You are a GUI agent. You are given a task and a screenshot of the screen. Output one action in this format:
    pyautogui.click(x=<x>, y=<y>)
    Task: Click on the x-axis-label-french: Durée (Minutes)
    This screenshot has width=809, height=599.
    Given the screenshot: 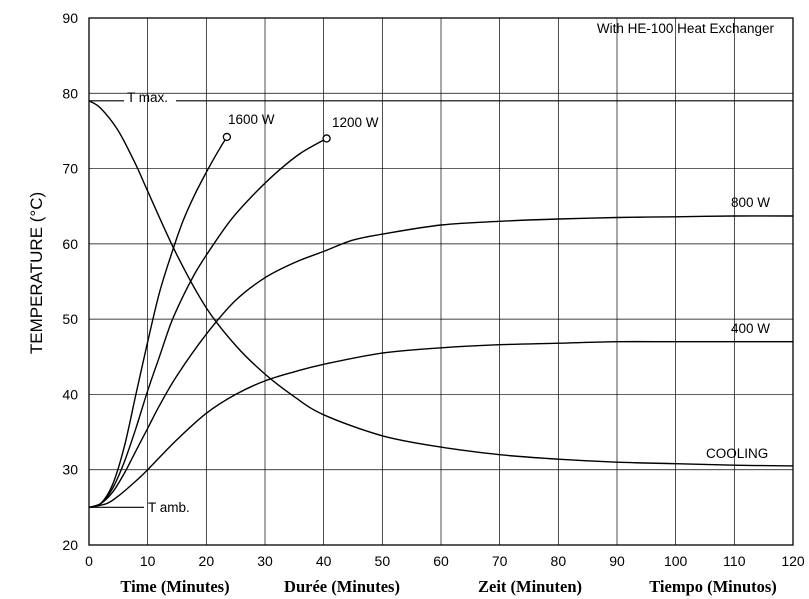 What is the action you would take?
    pyautogui.click(x=342, y=586)
    